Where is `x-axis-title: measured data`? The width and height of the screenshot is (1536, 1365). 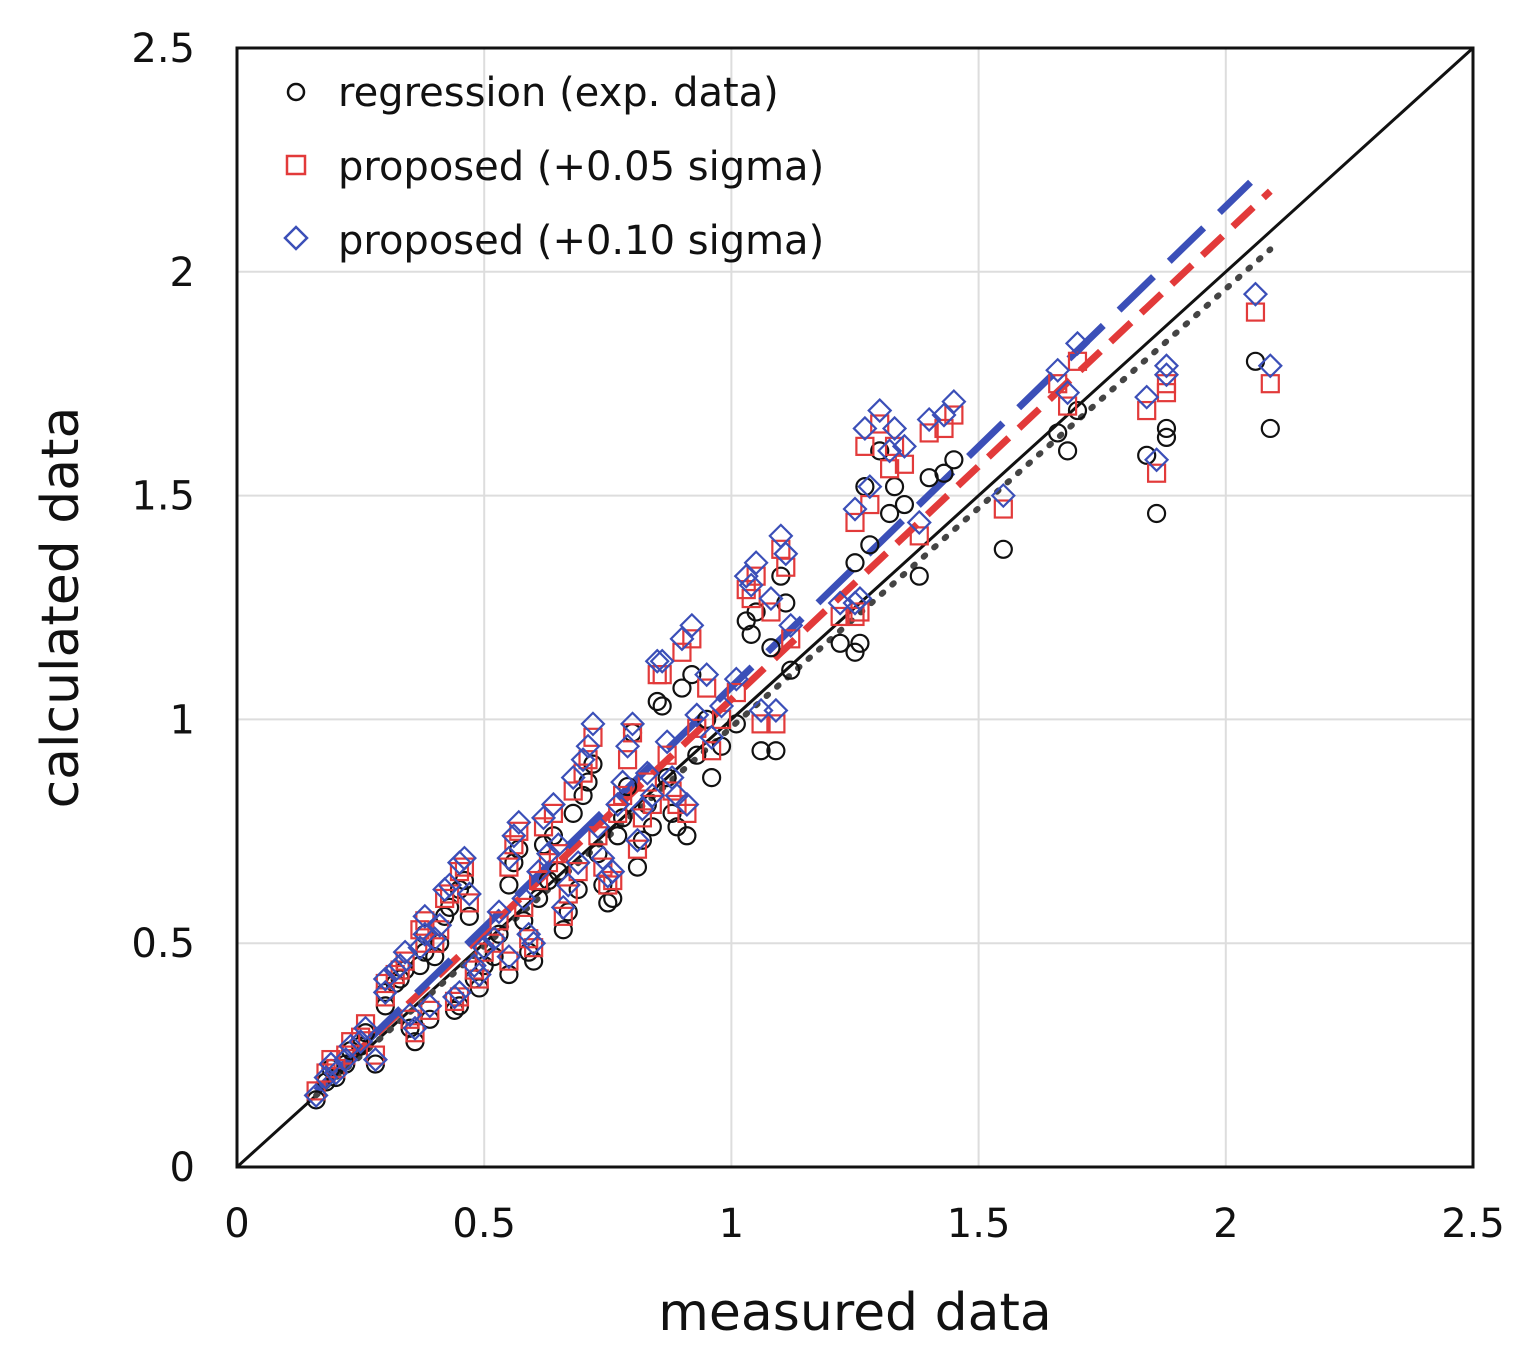 x-axis-title: measured data is located at coordinates (854, 1313).